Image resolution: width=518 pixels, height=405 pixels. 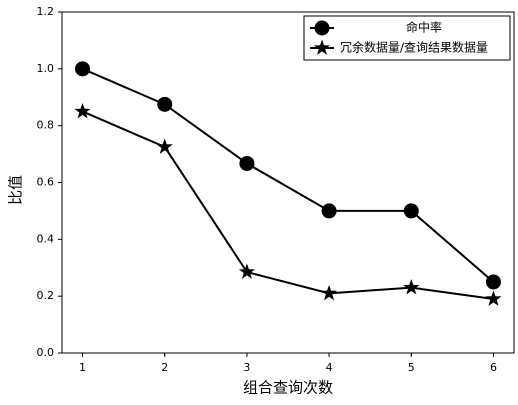 What do you see at coordinates (407, 38) in the screenshot?
I see `legend-box` at bounding box center [407, 38].